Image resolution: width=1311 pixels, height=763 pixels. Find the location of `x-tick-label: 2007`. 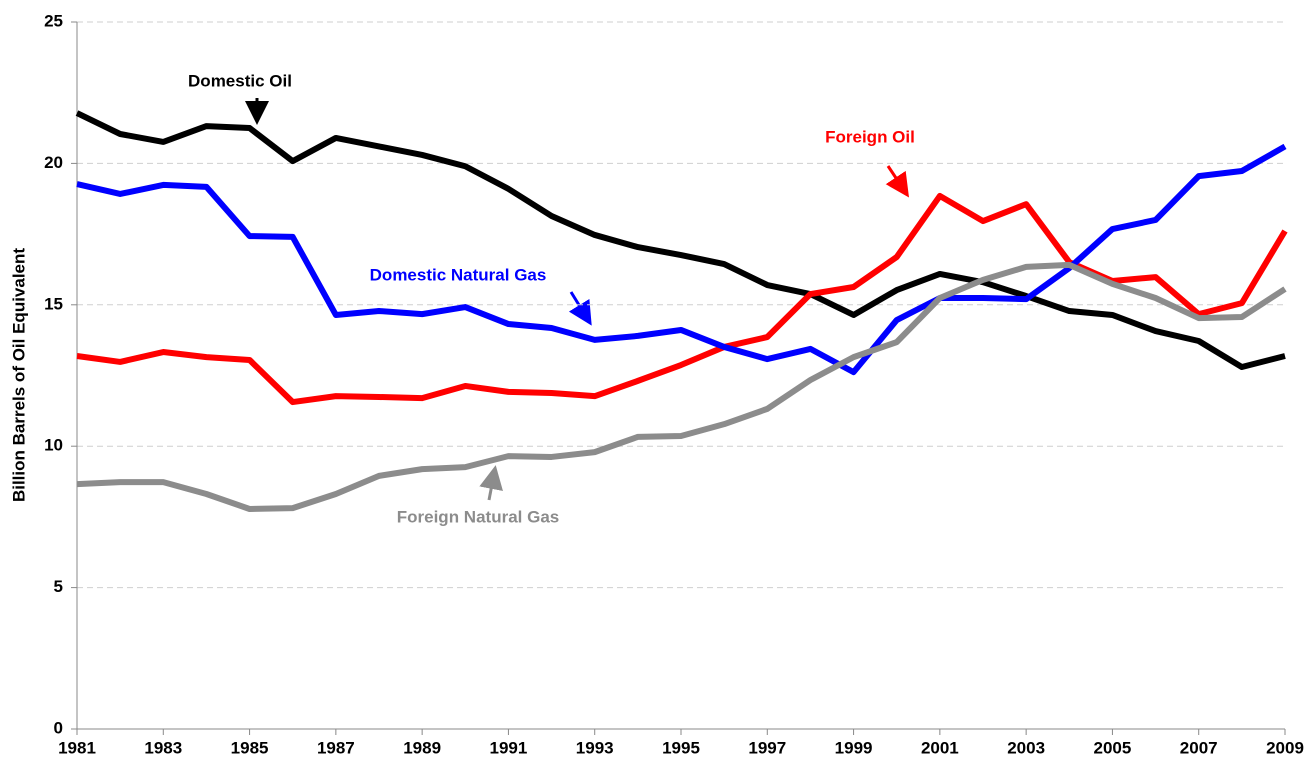

x-tick-label: 2007 is located at coordinates (1199, 747).